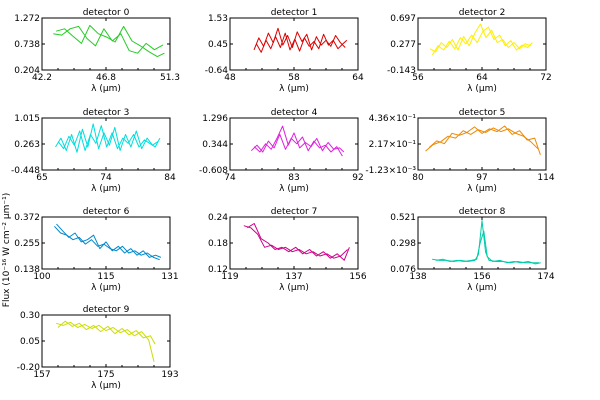 The height and width of the screenshot is (400, 600). I want to click on y-tick-label: 1.015, so click(27, 119).